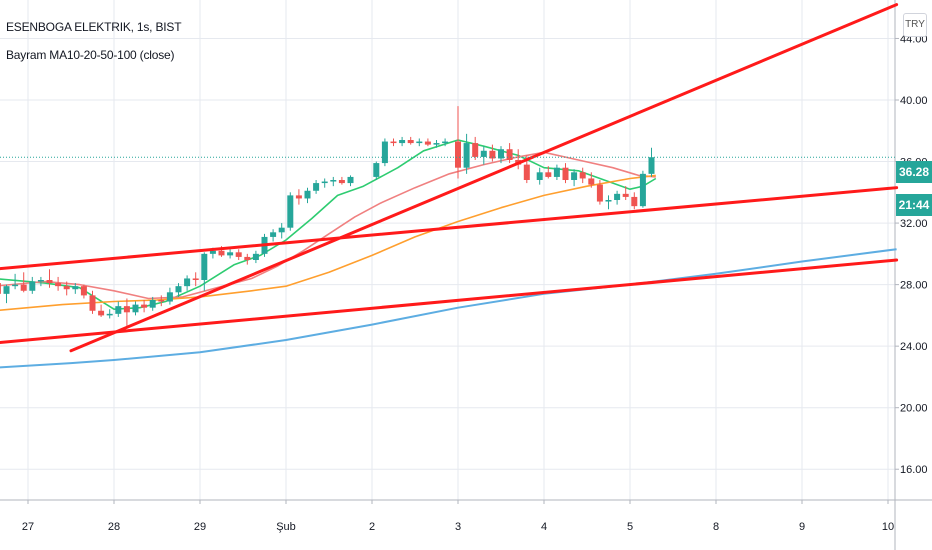 Image resolution: width=932 pixels, height=550 pixels. I want to click on currency-button: TRY, so click(915, 25).